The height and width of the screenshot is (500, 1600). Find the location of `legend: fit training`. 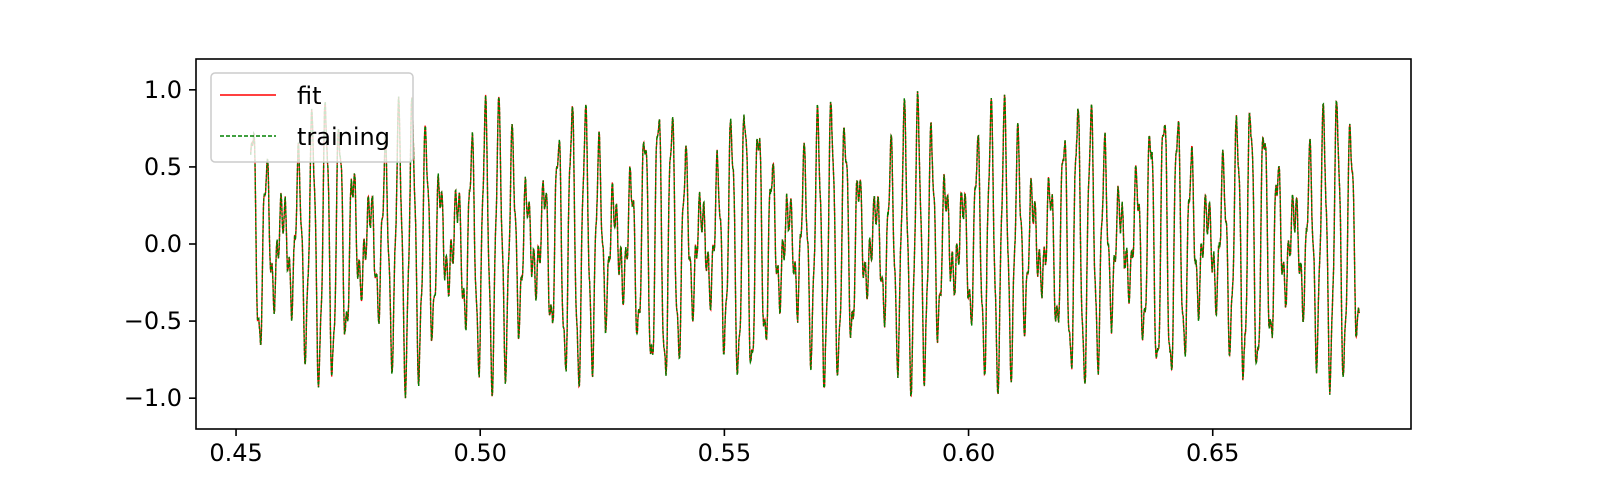

legend: fit training is located at coordinates (312, 117).